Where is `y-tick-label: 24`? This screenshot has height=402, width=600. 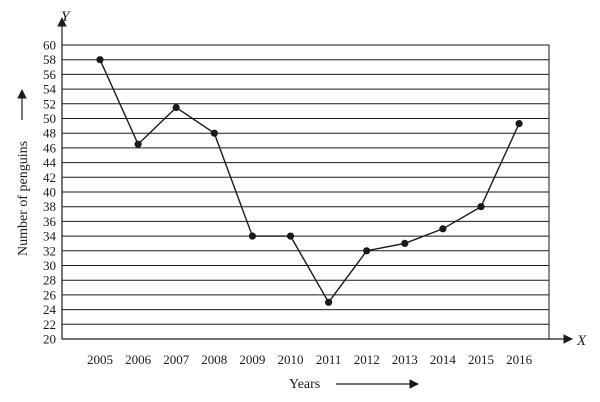 y-tick-label: 24 is located at coordinates (50, 309).